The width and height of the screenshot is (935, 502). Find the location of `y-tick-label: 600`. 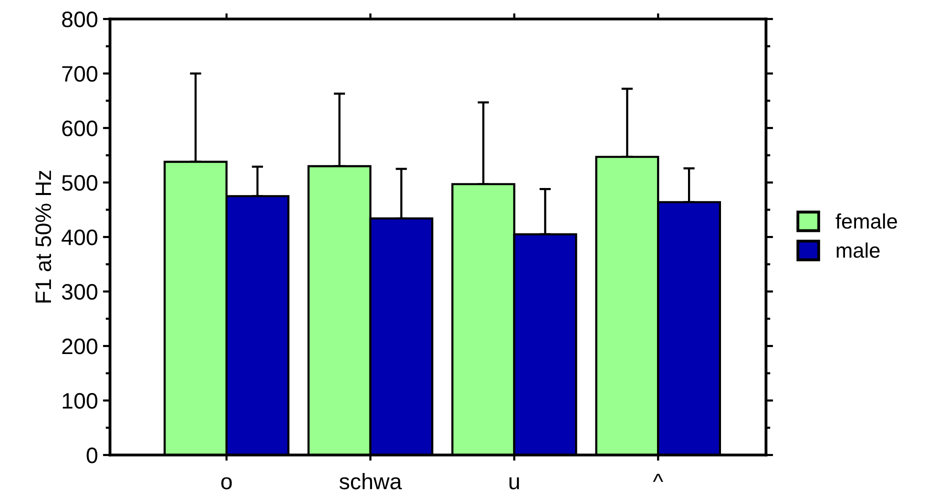

y-tick-label: 600 is located at coordinates (80, 128).